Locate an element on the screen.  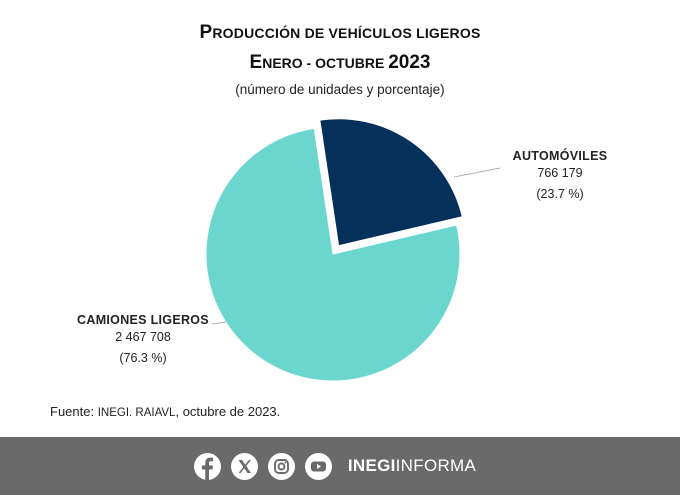
social-links: INEGIINFORMA is located at coordinates (335, 466).